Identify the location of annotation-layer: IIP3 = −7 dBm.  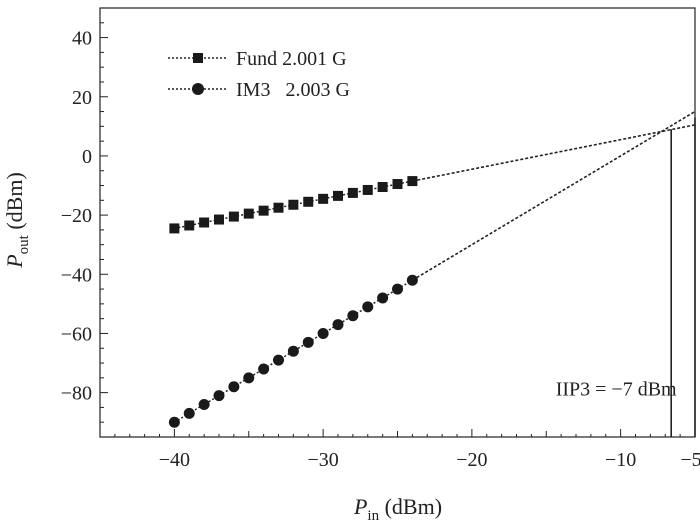
(626, 277).